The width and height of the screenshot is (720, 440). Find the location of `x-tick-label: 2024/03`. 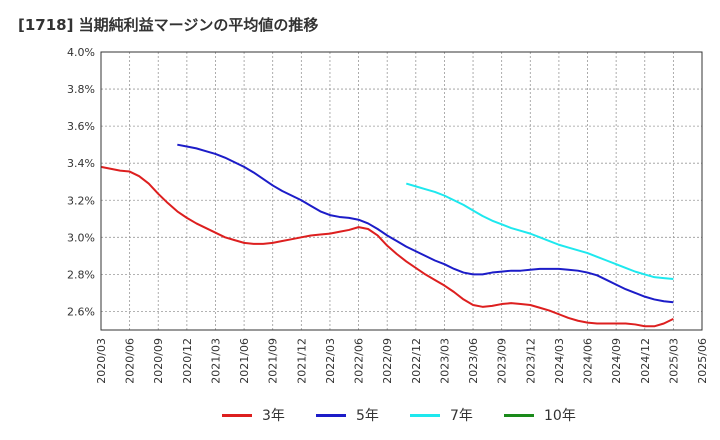

x-tick-label: 2024/03 is located at coordinates (559, 361).